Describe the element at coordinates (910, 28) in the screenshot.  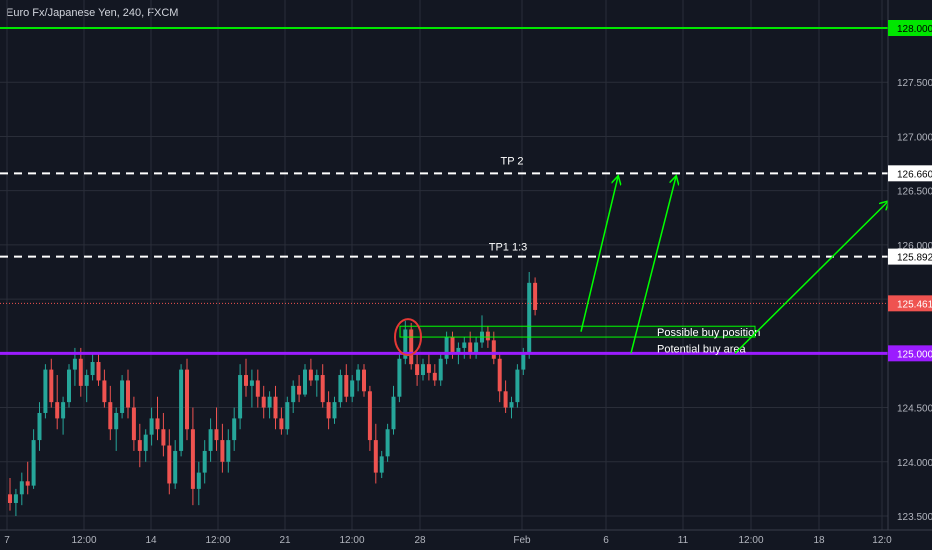
I see `price-tag-128-bg` at that location.